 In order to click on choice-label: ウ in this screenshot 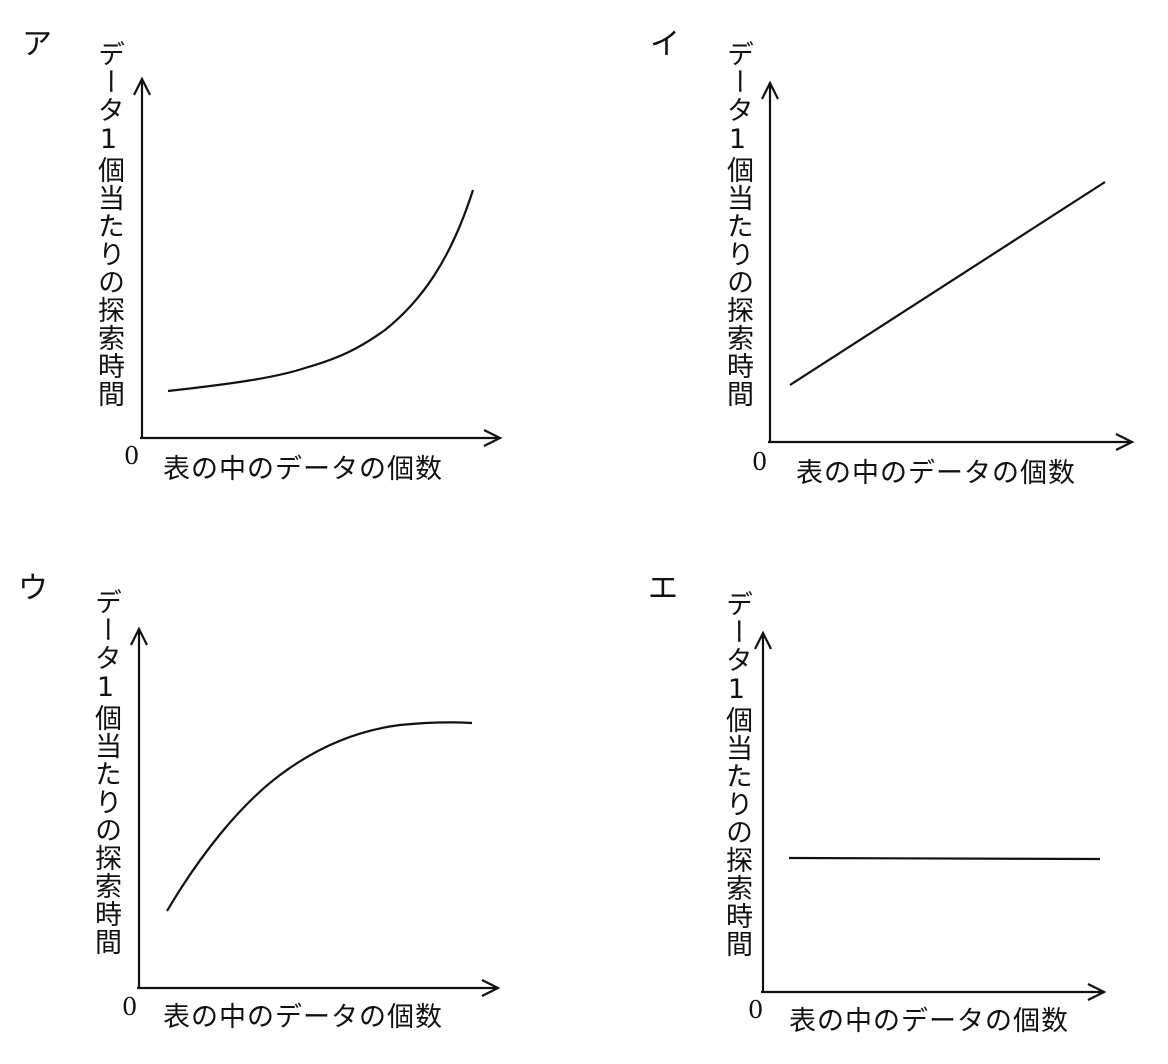, I will do `click(33, 588)`.